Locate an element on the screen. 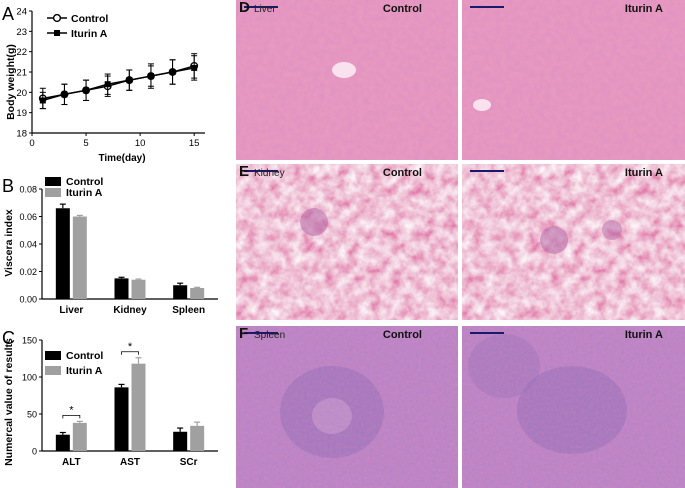 The height and width of the screenshot is (488, 685). condition-iturin-f: Iturin A is located at coordinates (644, 335).